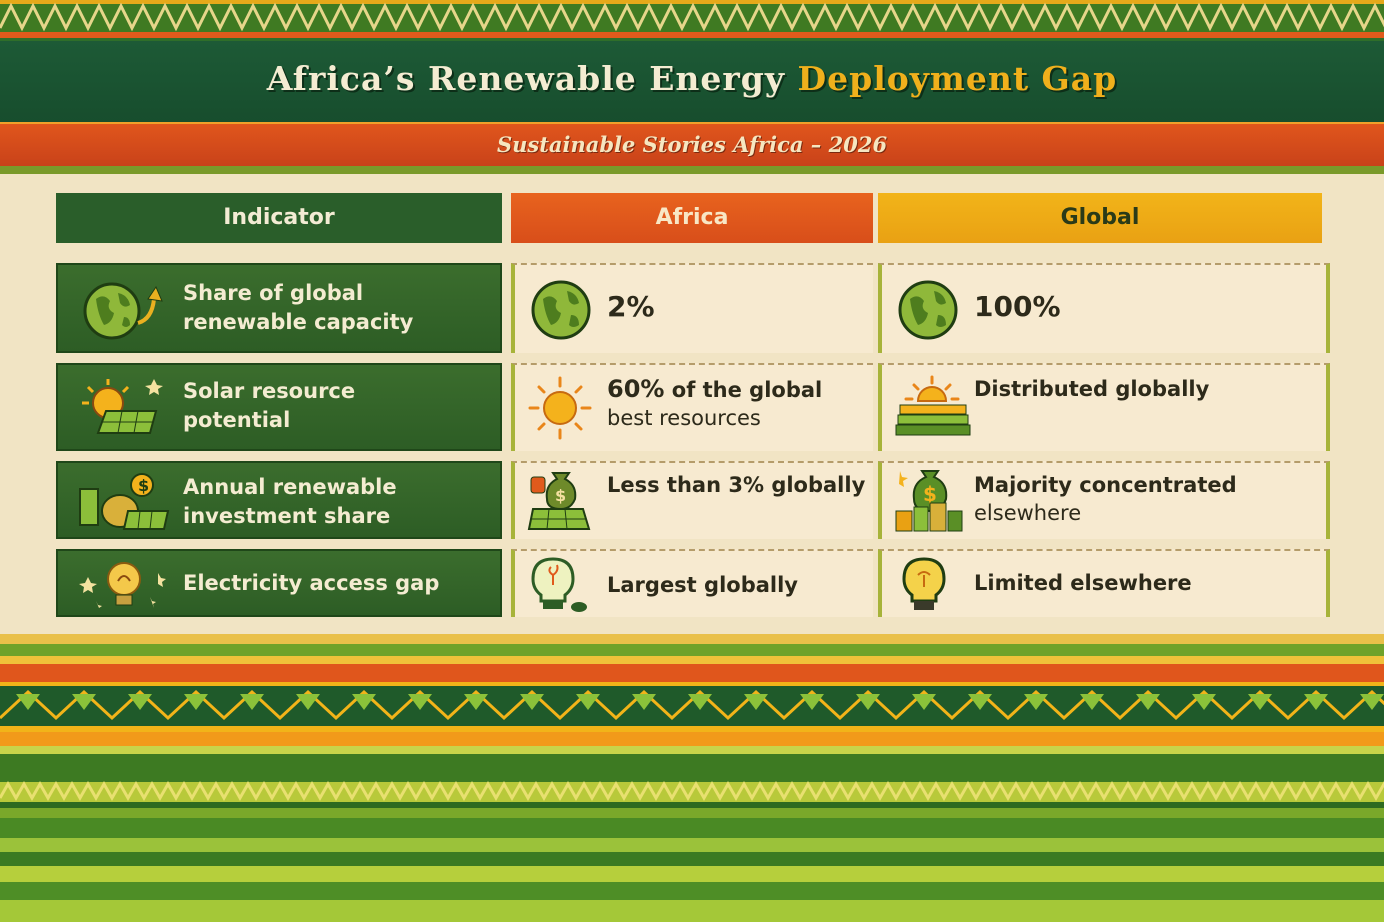  Describe the element at coordinates (933, 408) in the screenshot. I see `solar-field-icon` at that location.